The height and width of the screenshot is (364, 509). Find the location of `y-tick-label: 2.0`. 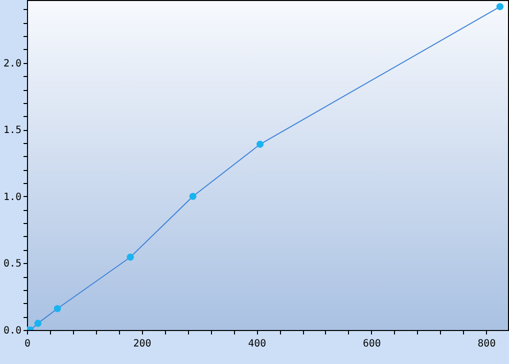

y-tick-label: 2.0 is located at coordinates (12, 64).